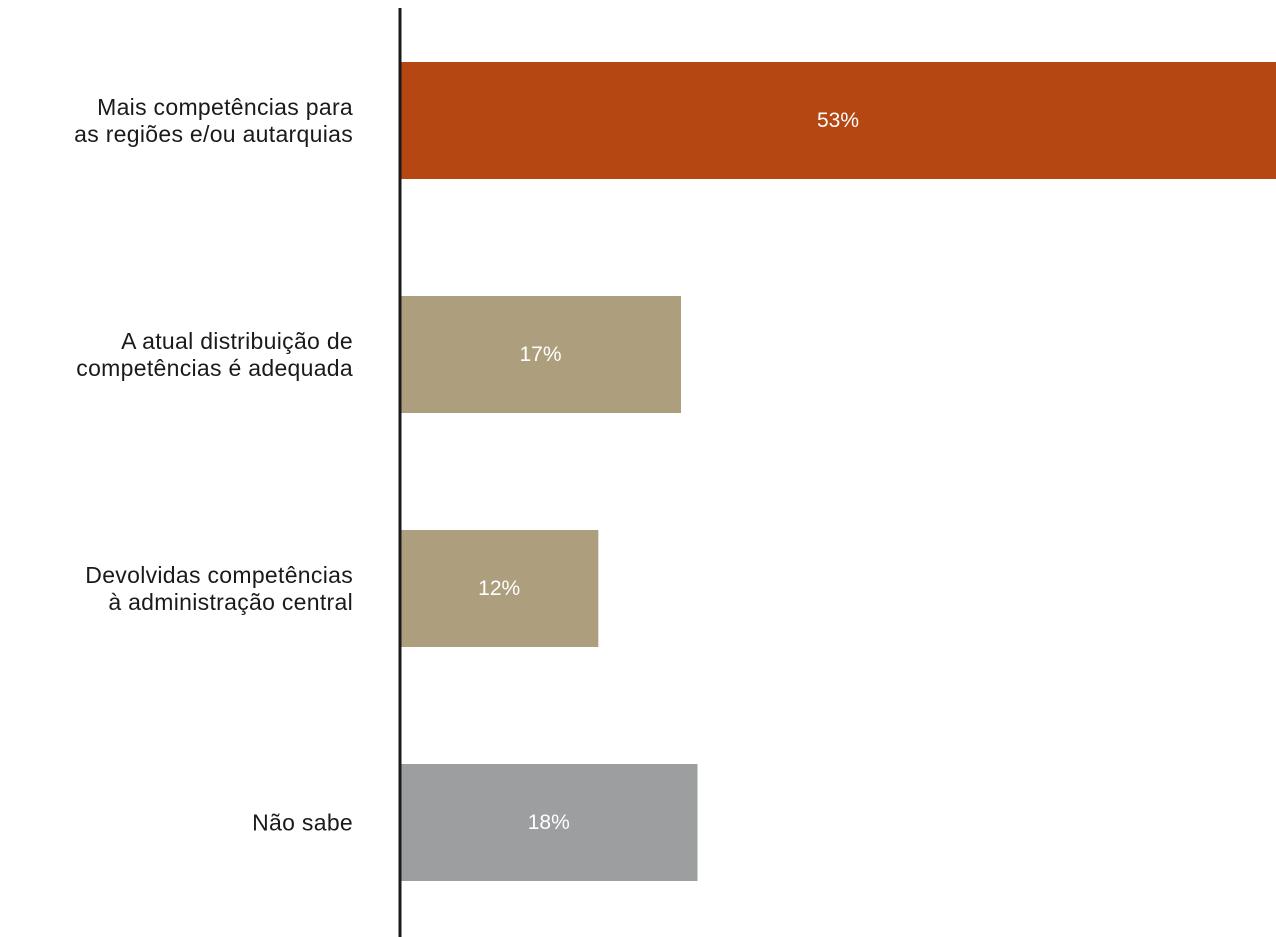 The height and width of the screenshot is (937, 1276). I want to click on category-label-1-line-1: Mais competências para, so click(225, 107).